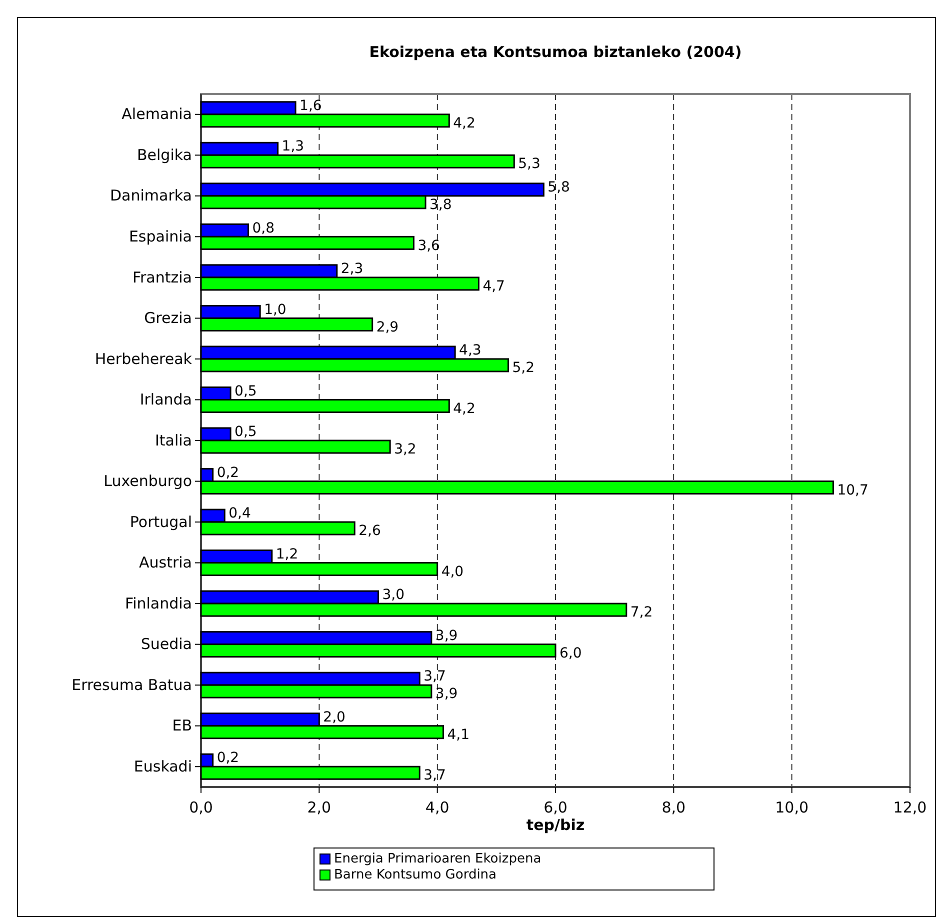 This screenshot has height=918, width=937. I want to click on x-tick-label: 10,0, so click(792, 807).